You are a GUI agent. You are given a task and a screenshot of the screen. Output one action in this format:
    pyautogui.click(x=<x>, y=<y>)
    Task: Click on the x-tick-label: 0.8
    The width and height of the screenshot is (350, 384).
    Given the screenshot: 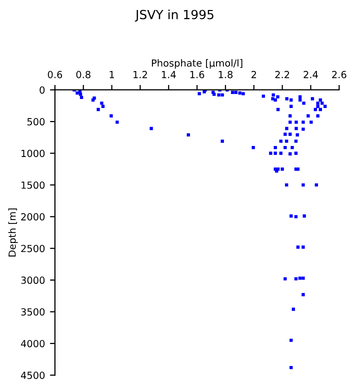 What is the action you would take?
    pyautogui.click(x=83, y=74)
    